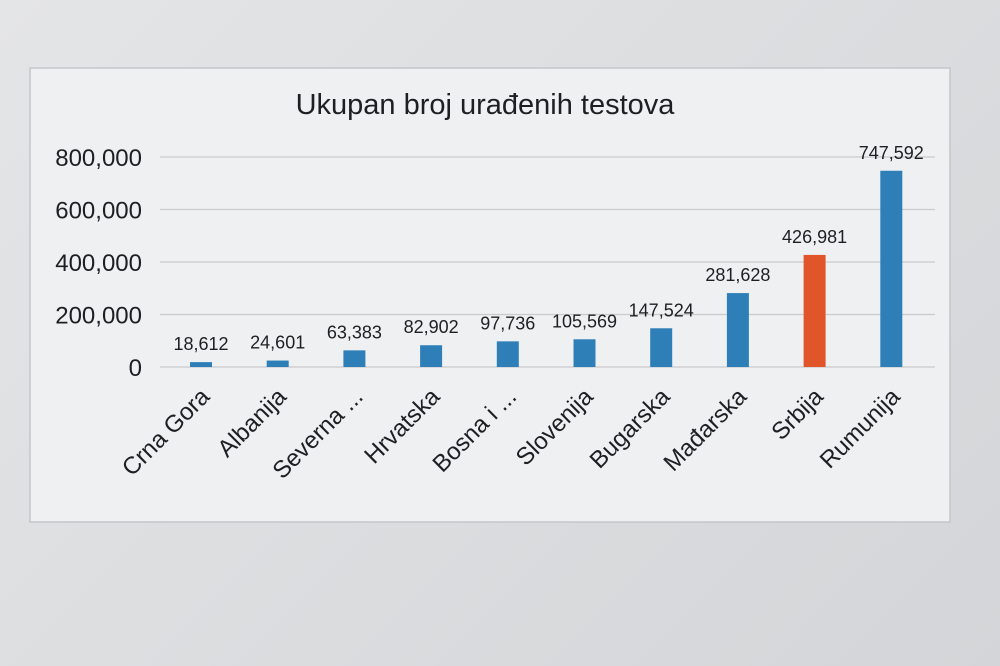  Describe the element at coordinates (277, 343) in the screenshot. I see `data-label: 24,601` at that location.